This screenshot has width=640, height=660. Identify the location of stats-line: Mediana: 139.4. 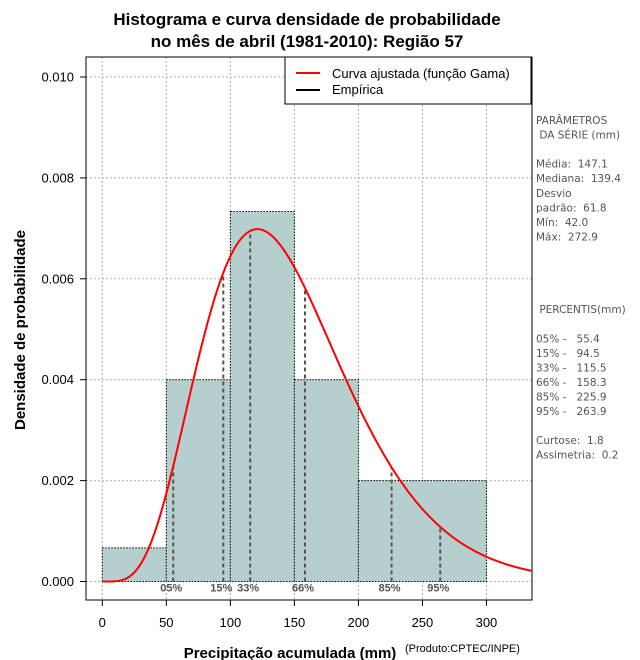
(578, 179).